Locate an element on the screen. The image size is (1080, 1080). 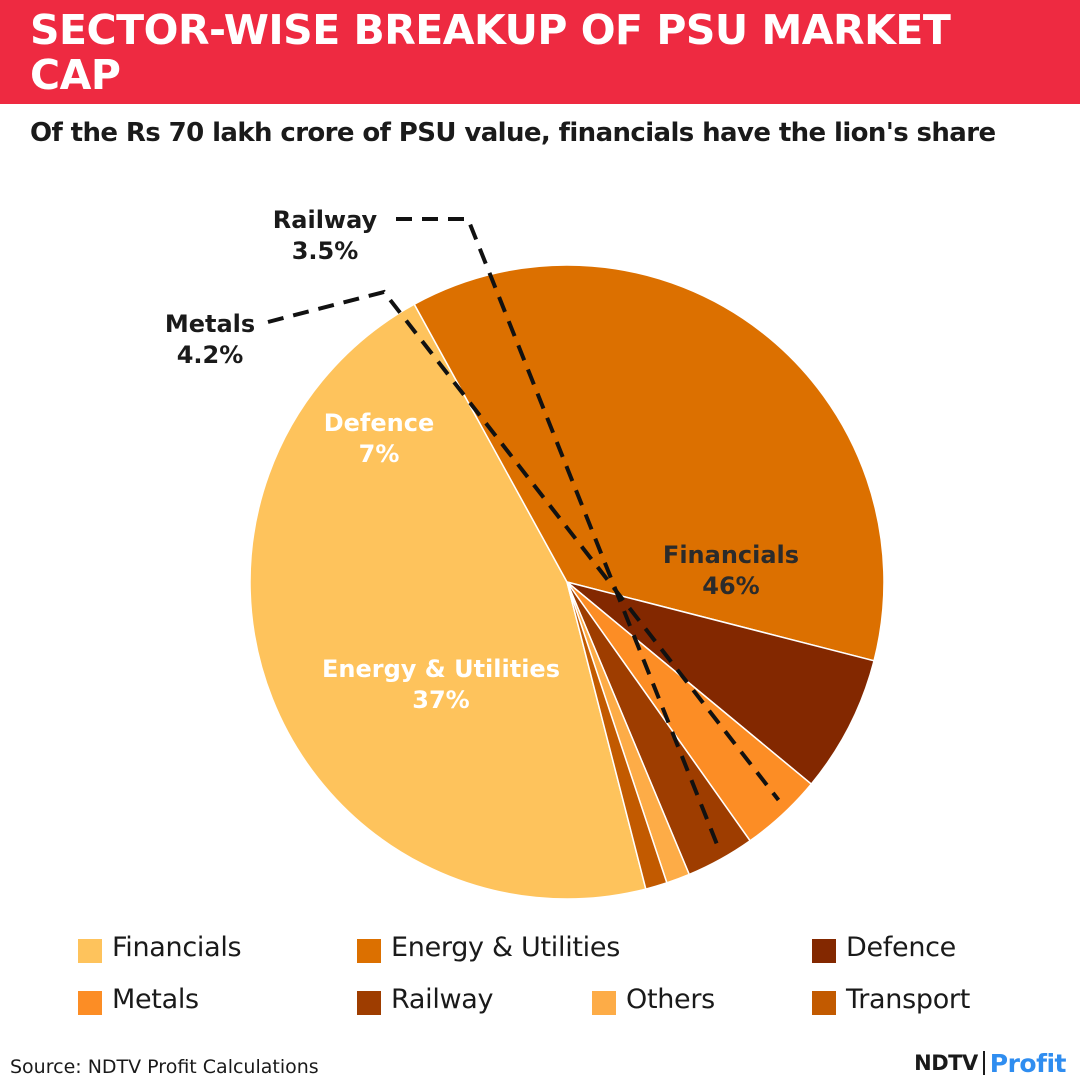
slice-value-defence: 7% is located at coordinates (379, 454).